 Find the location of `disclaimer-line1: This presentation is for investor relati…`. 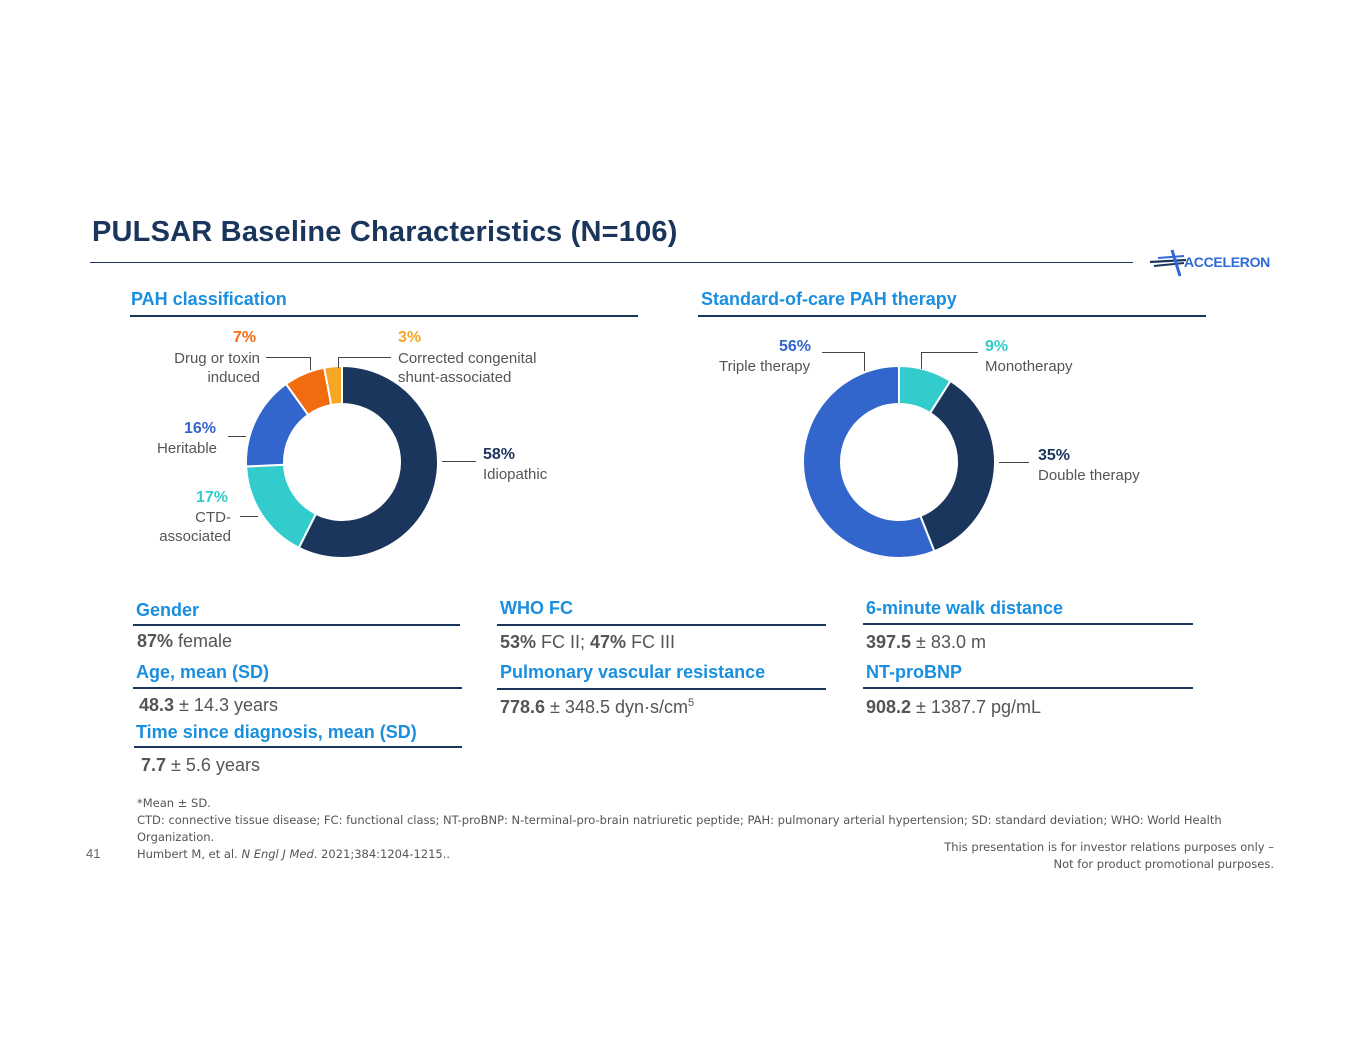

disclaimer-line1: This presentation is for investor relati… is located at coordinates (1109, 847).